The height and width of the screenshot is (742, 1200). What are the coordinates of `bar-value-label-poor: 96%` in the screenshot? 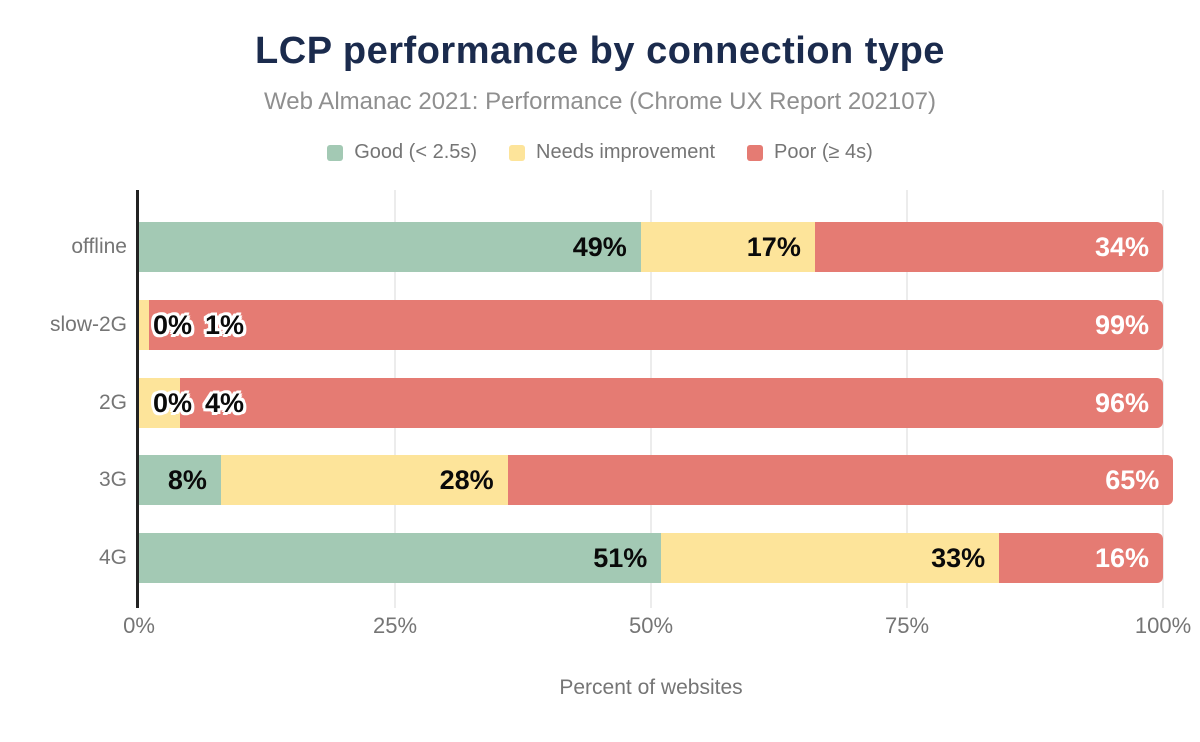 It's located at (1121, 403).